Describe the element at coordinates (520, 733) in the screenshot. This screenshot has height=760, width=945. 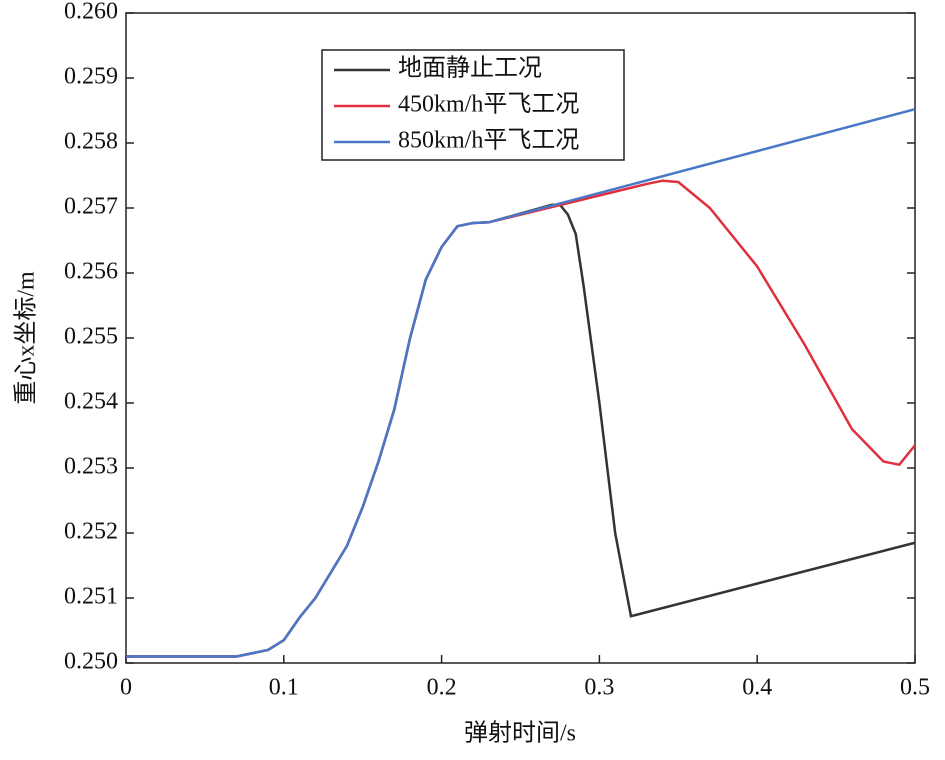
I see `x-axis-label: 弹射时间/s` at that location.